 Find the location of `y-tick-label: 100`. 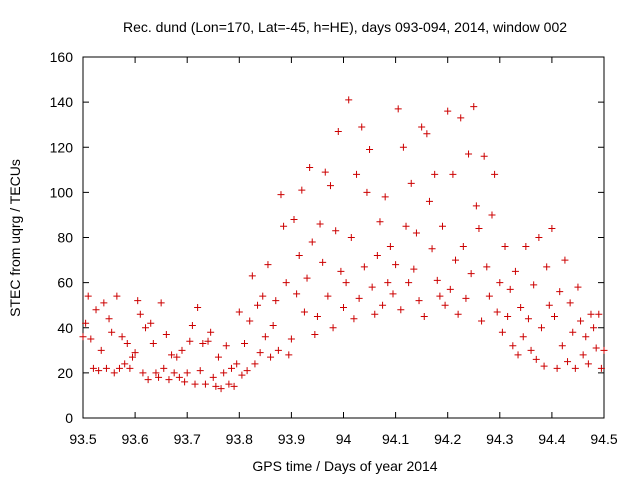

y-tick-label: 100 is located at coordinates (62, 192).